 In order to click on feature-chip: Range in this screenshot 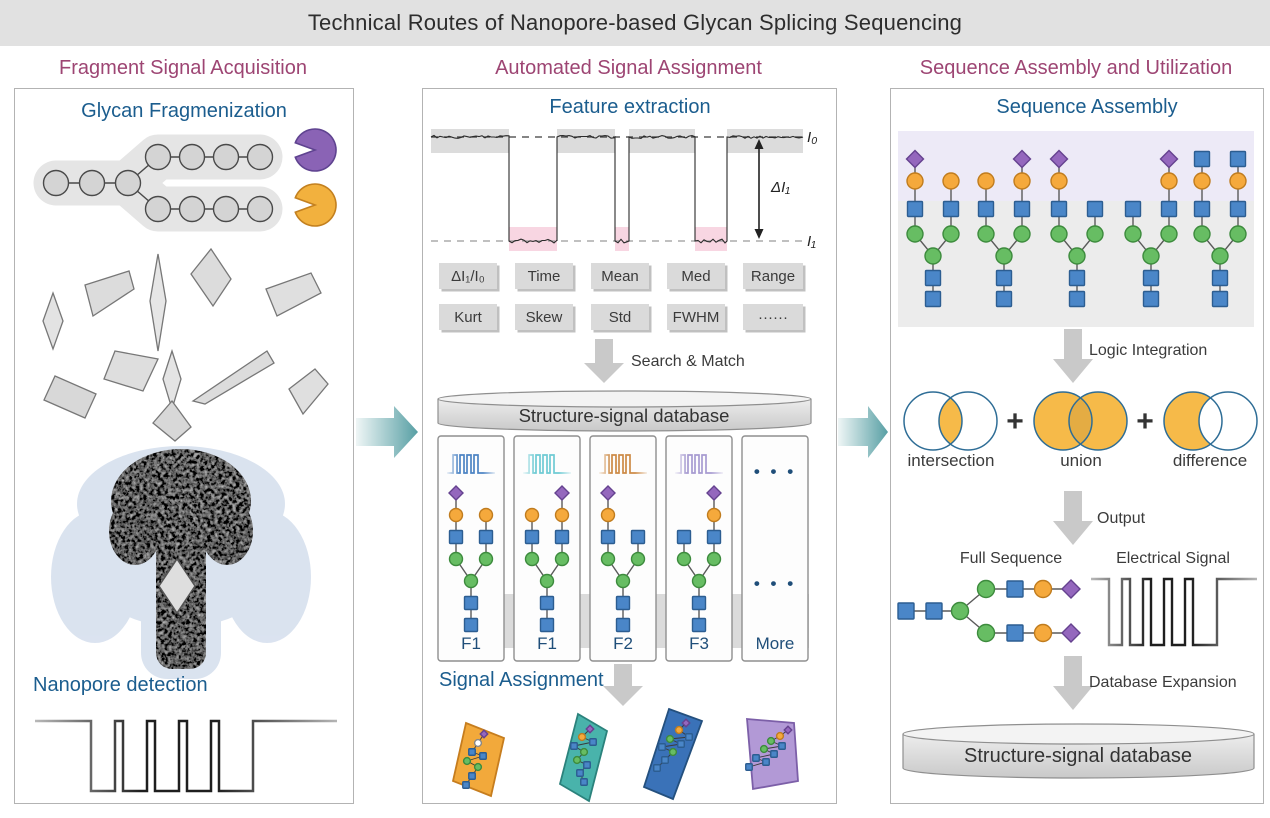, I will do `click(774, 277)`.